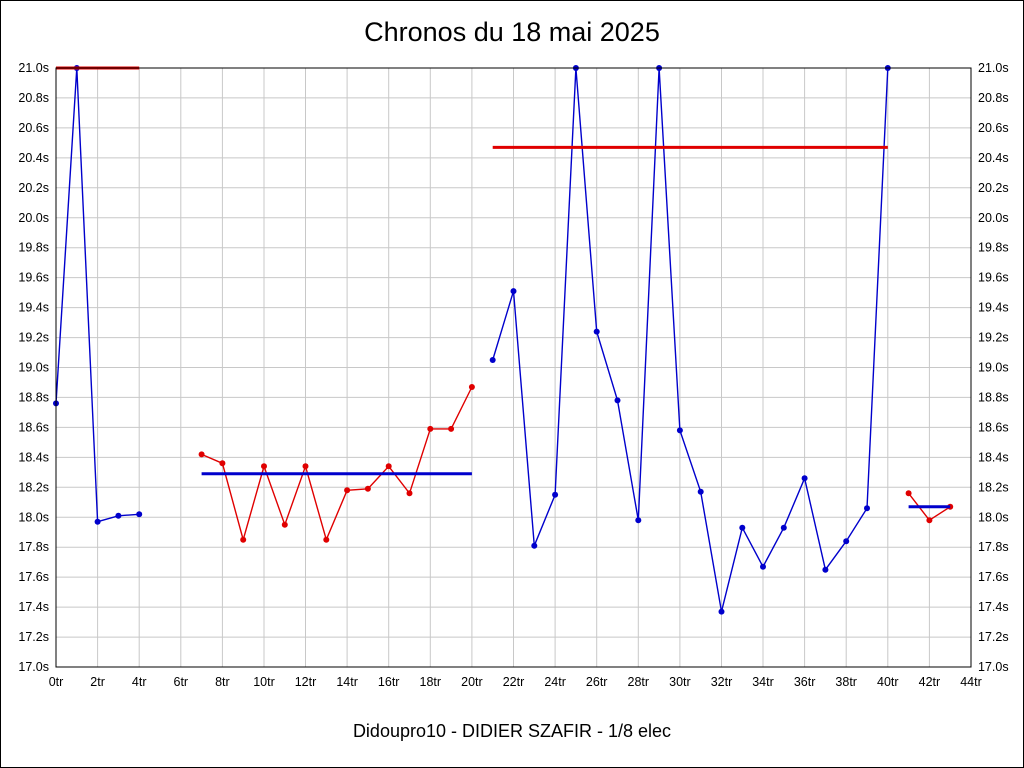  I want to click on y-tick-label-left: 19.6s, so click(33, 278).